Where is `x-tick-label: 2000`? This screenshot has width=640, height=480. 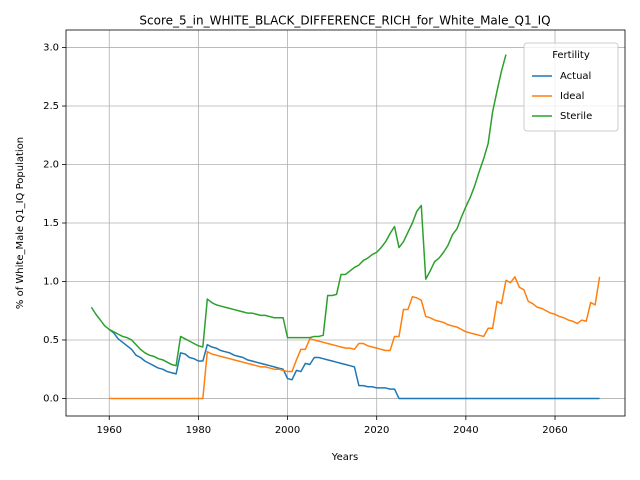 x-tick-label: 2000 is located at coordinates (287, 430).